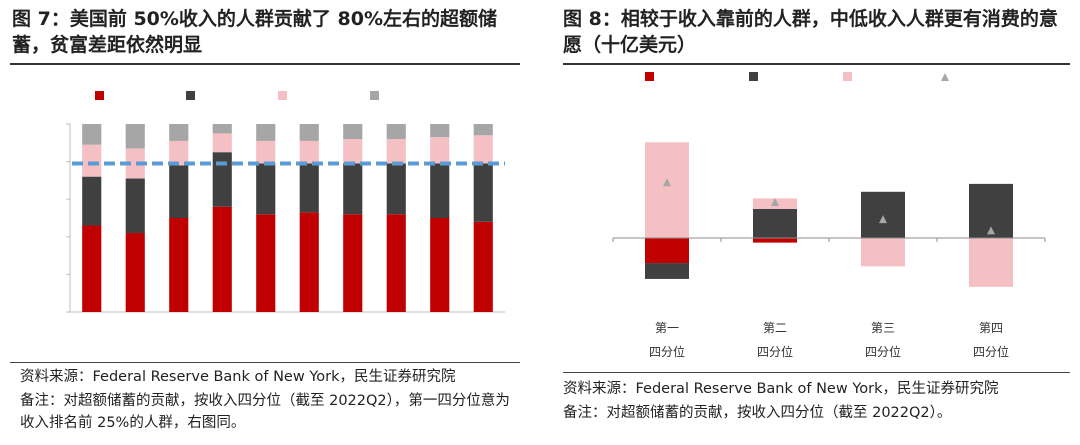 The height and width of the screenshot is (445, 1080). What do you see at coordinates (883, 340) in the screenshot?
I see `x-tick-label: 第三四分位` at bounding box center [883, 340].